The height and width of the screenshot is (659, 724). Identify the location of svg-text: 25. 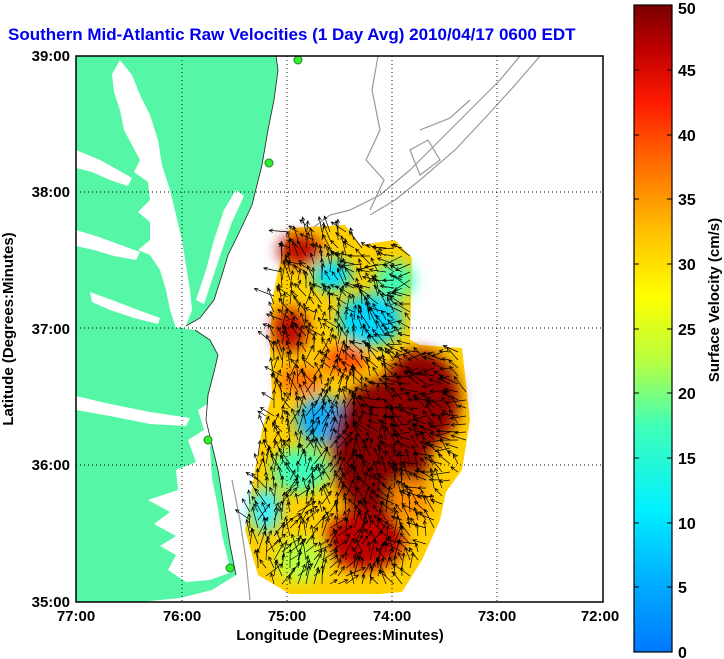
(687, 330).